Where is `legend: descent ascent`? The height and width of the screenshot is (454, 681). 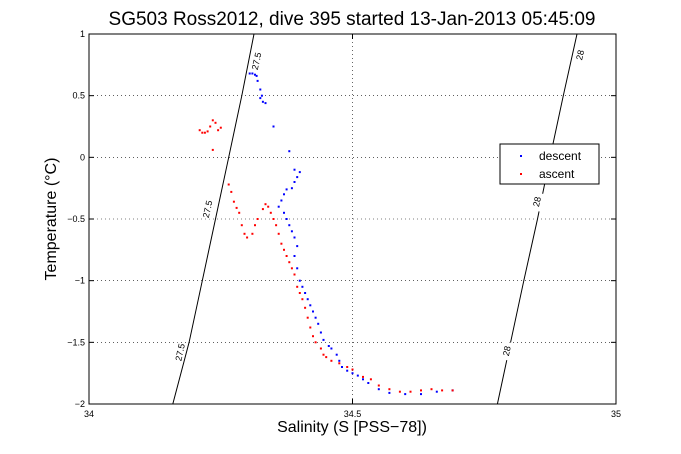
legend: descent ascent is located at coordinates (549, 164).